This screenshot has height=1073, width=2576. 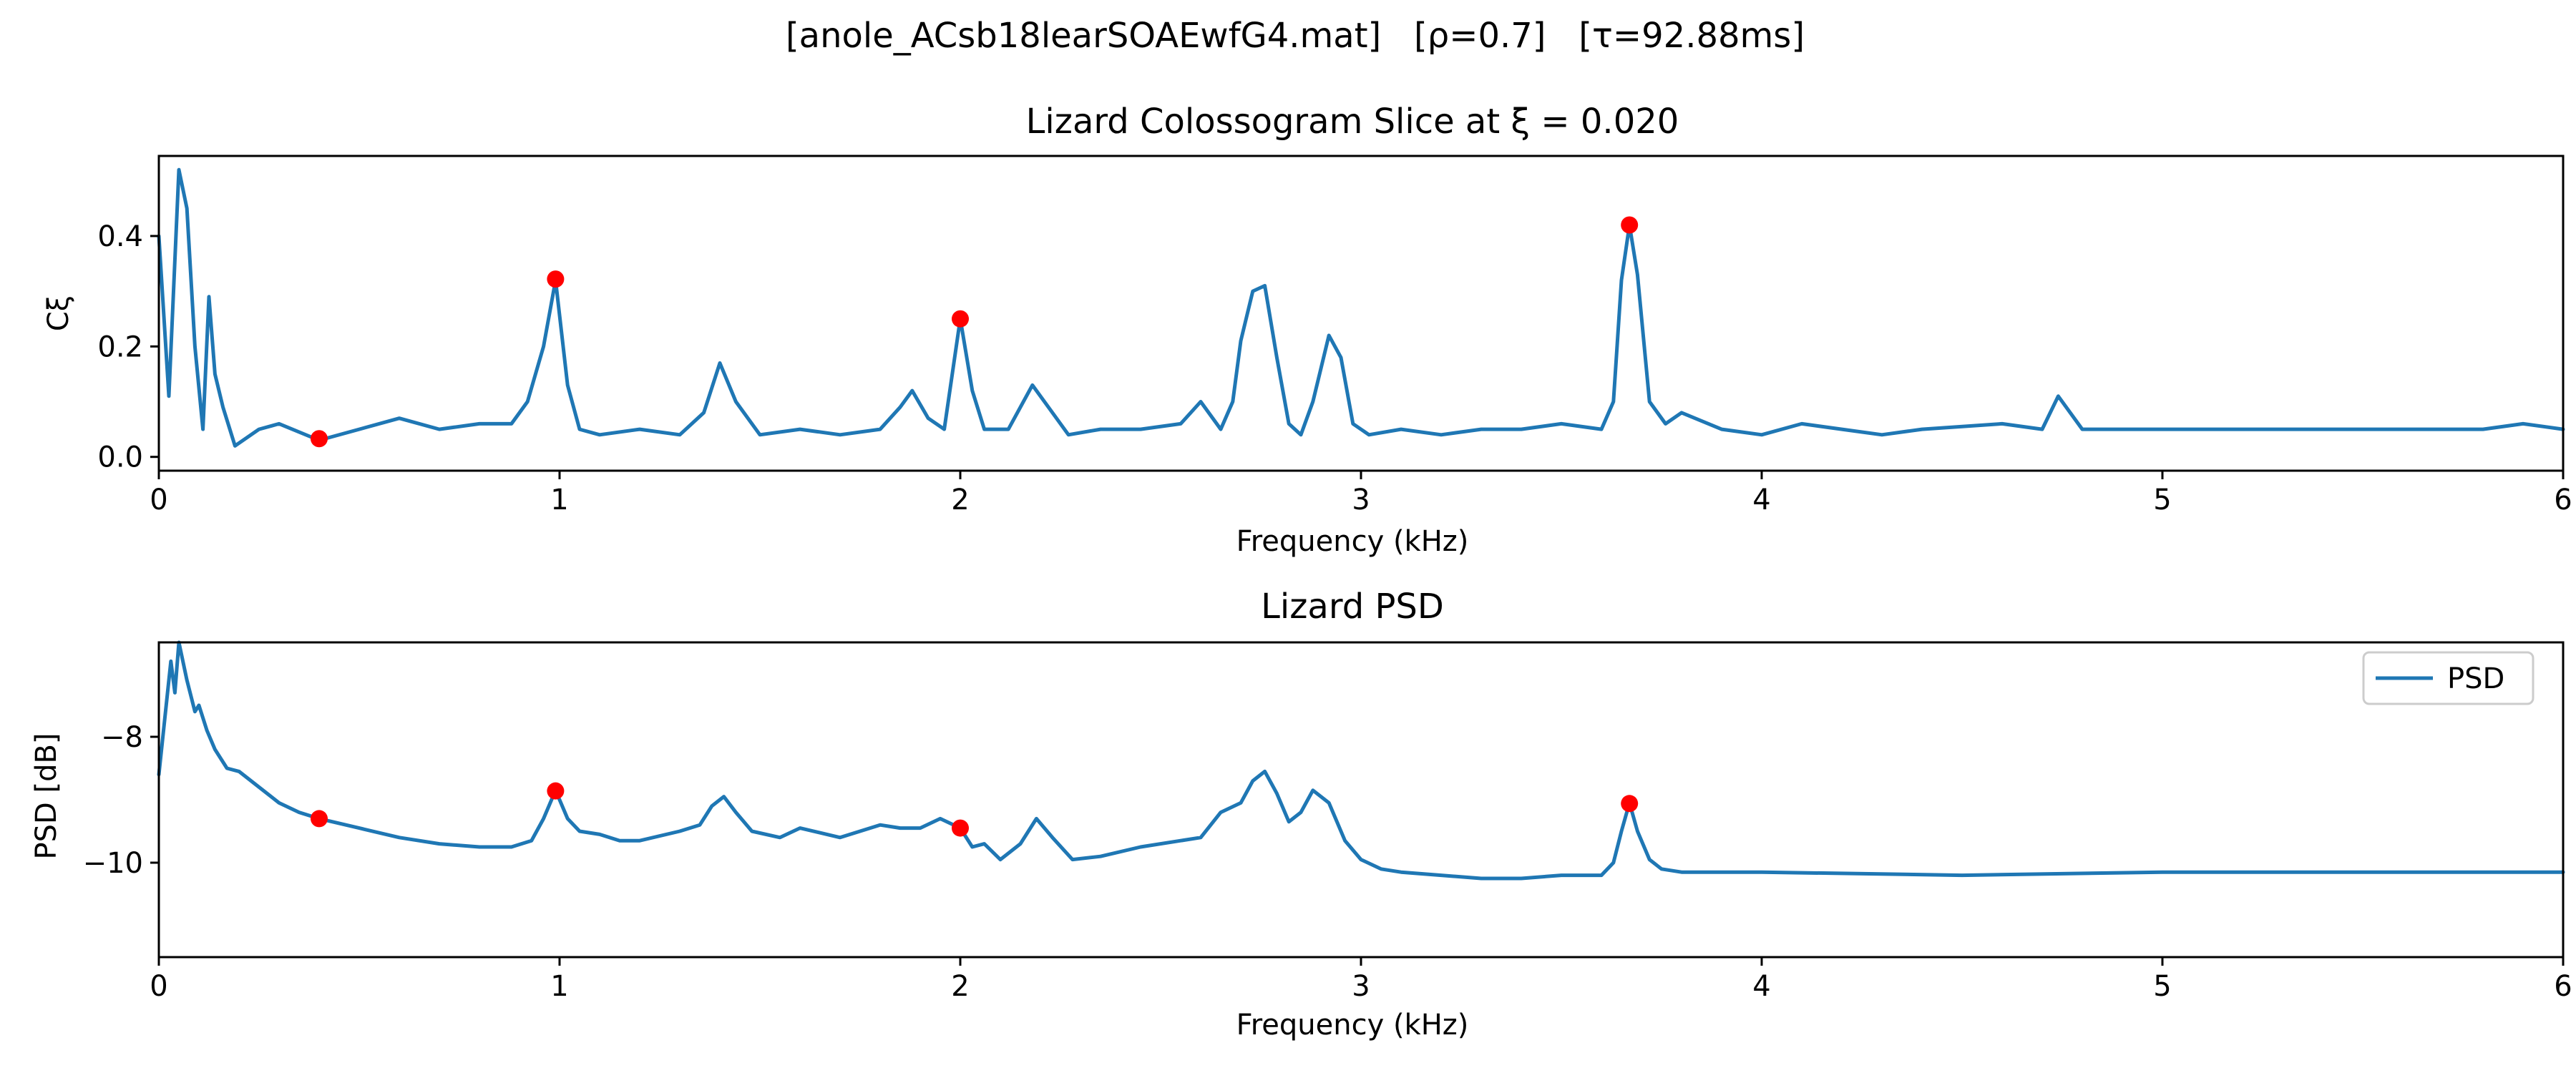 What do you see at coordinates (1761, 986) in the screenshot?
I see `psd-xtick-label: 4` at bounding box center [1761, 986].